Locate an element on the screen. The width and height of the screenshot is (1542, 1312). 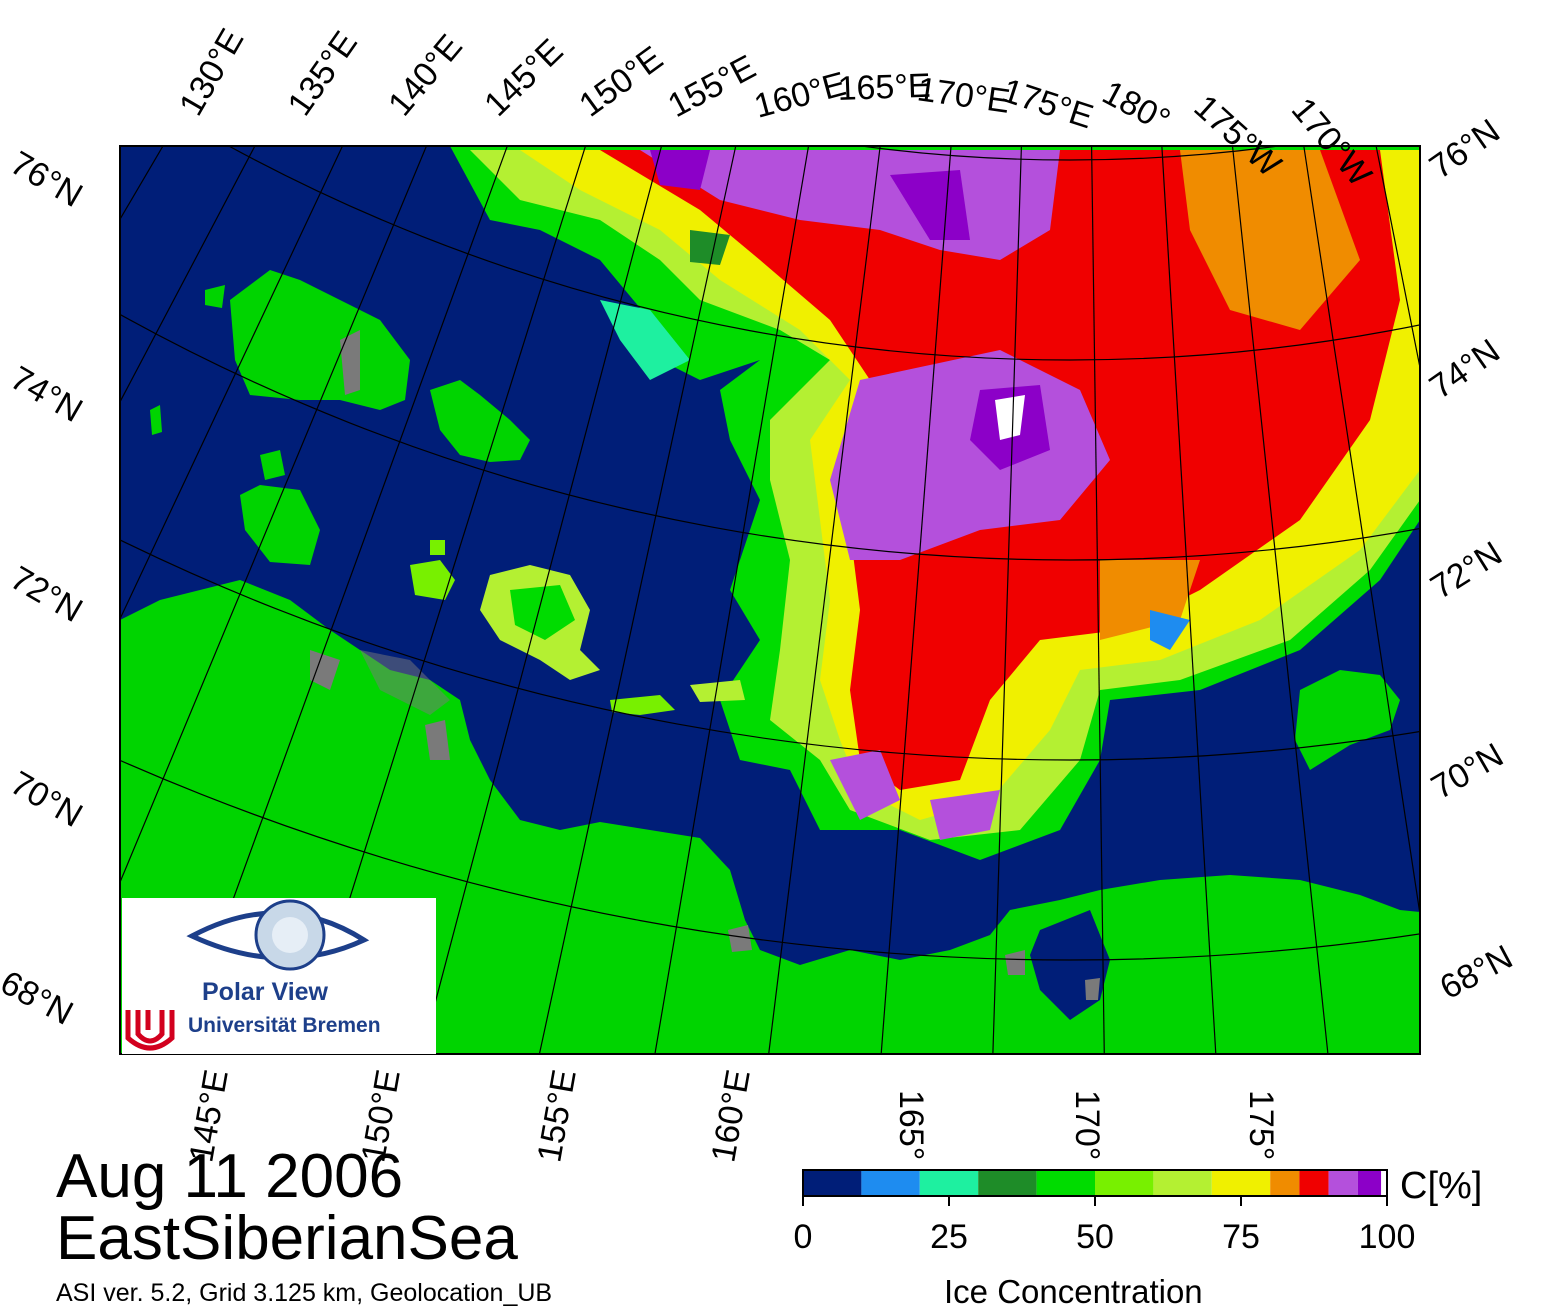
right-lat-label: 68°N is located at coordinates (1476, 972).